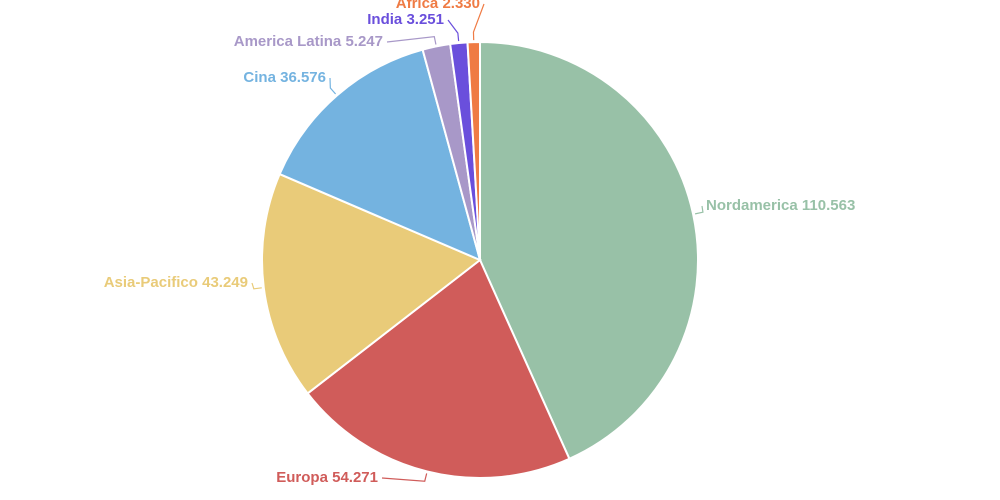 The width and height of the screenshot is (1000, 500). Describe the element at coordinates (417, 6) in the screenshot. I see `category-label: Africa` at that location.